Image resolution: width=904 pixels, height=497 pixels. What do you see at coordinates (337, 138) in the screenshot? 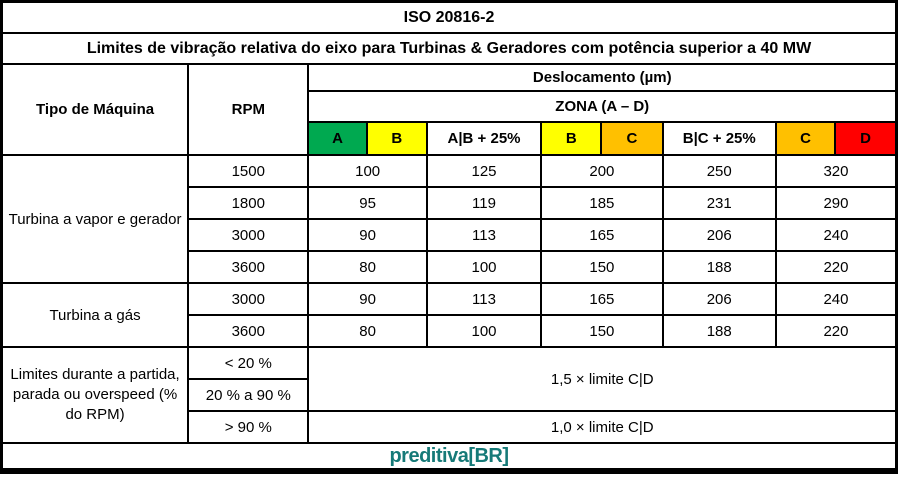
I see `zone-cell-a: A` at bounding box center [337, 138].